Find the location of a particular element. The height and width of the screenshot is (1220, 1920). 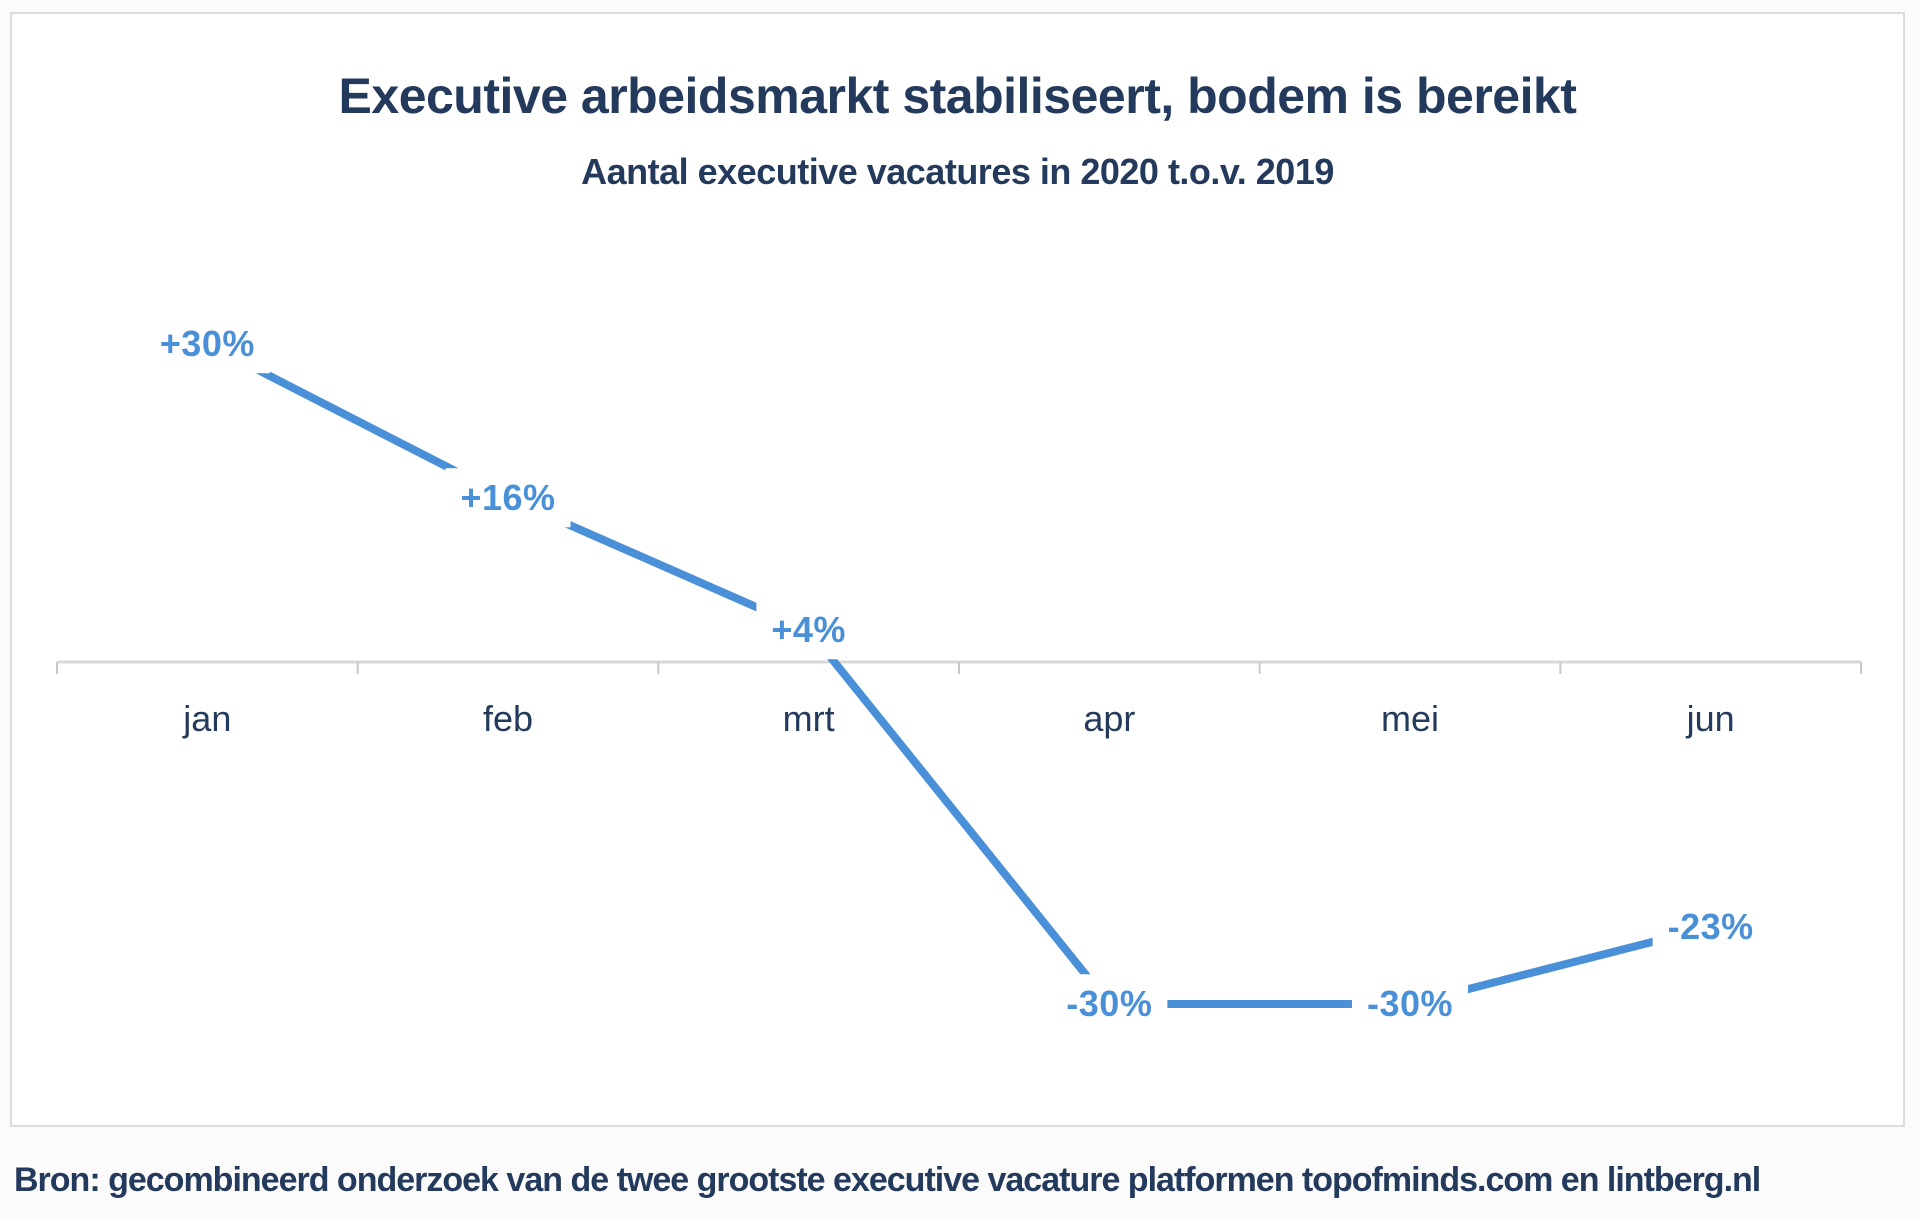

x-axis-label-jan: jan is located at coordinates (206, 718).